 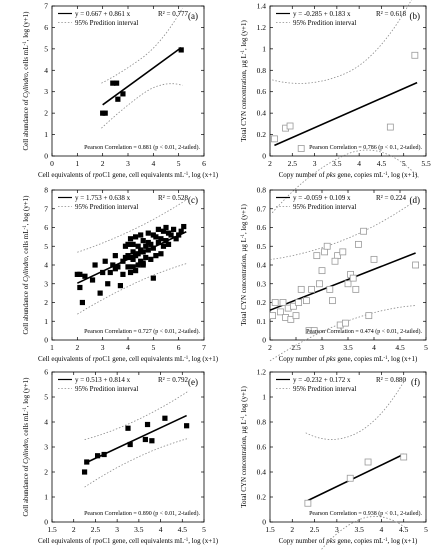 What do you see at coordinates (52, 529) in the screenshot?
I see `x-tick-label: 1.5` at bounding box center [52, 529].